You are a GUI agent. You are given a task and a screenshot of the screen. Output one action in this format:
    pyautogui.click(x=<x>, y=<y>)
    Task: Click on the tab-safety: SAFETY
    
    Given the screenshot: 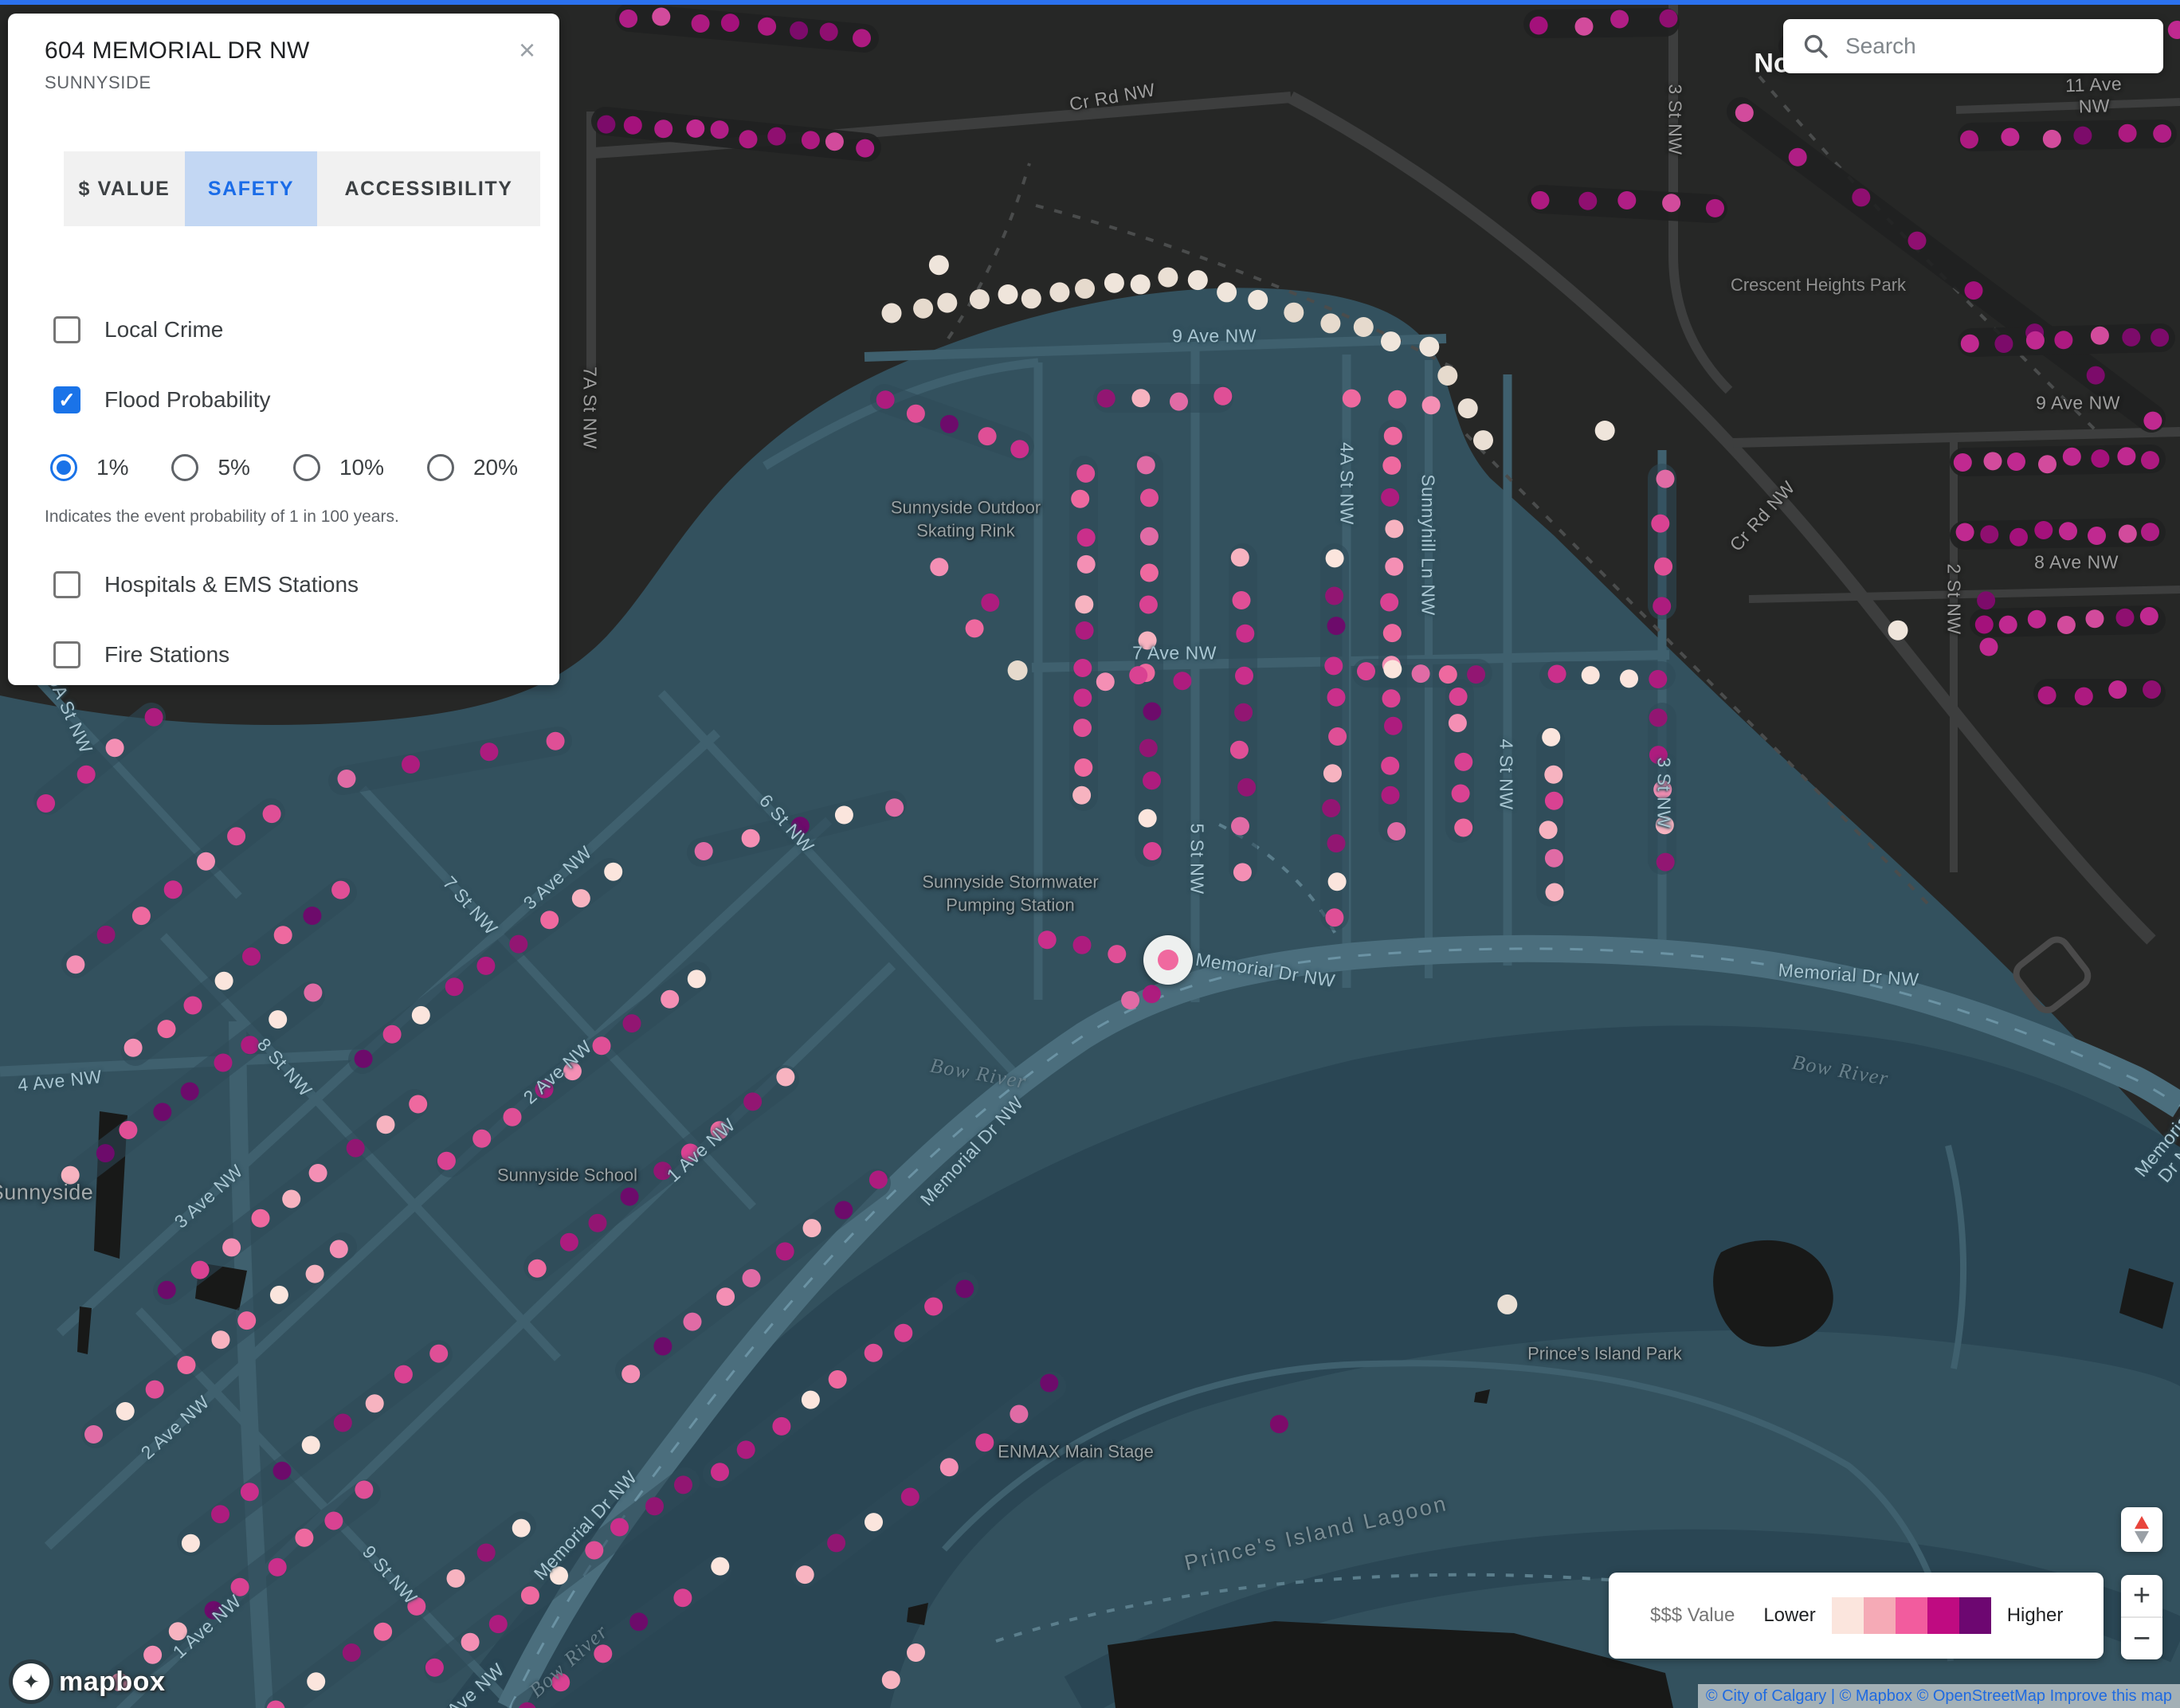 What is the action you would take?
    pyautogui.click(x=251, y=188)
    